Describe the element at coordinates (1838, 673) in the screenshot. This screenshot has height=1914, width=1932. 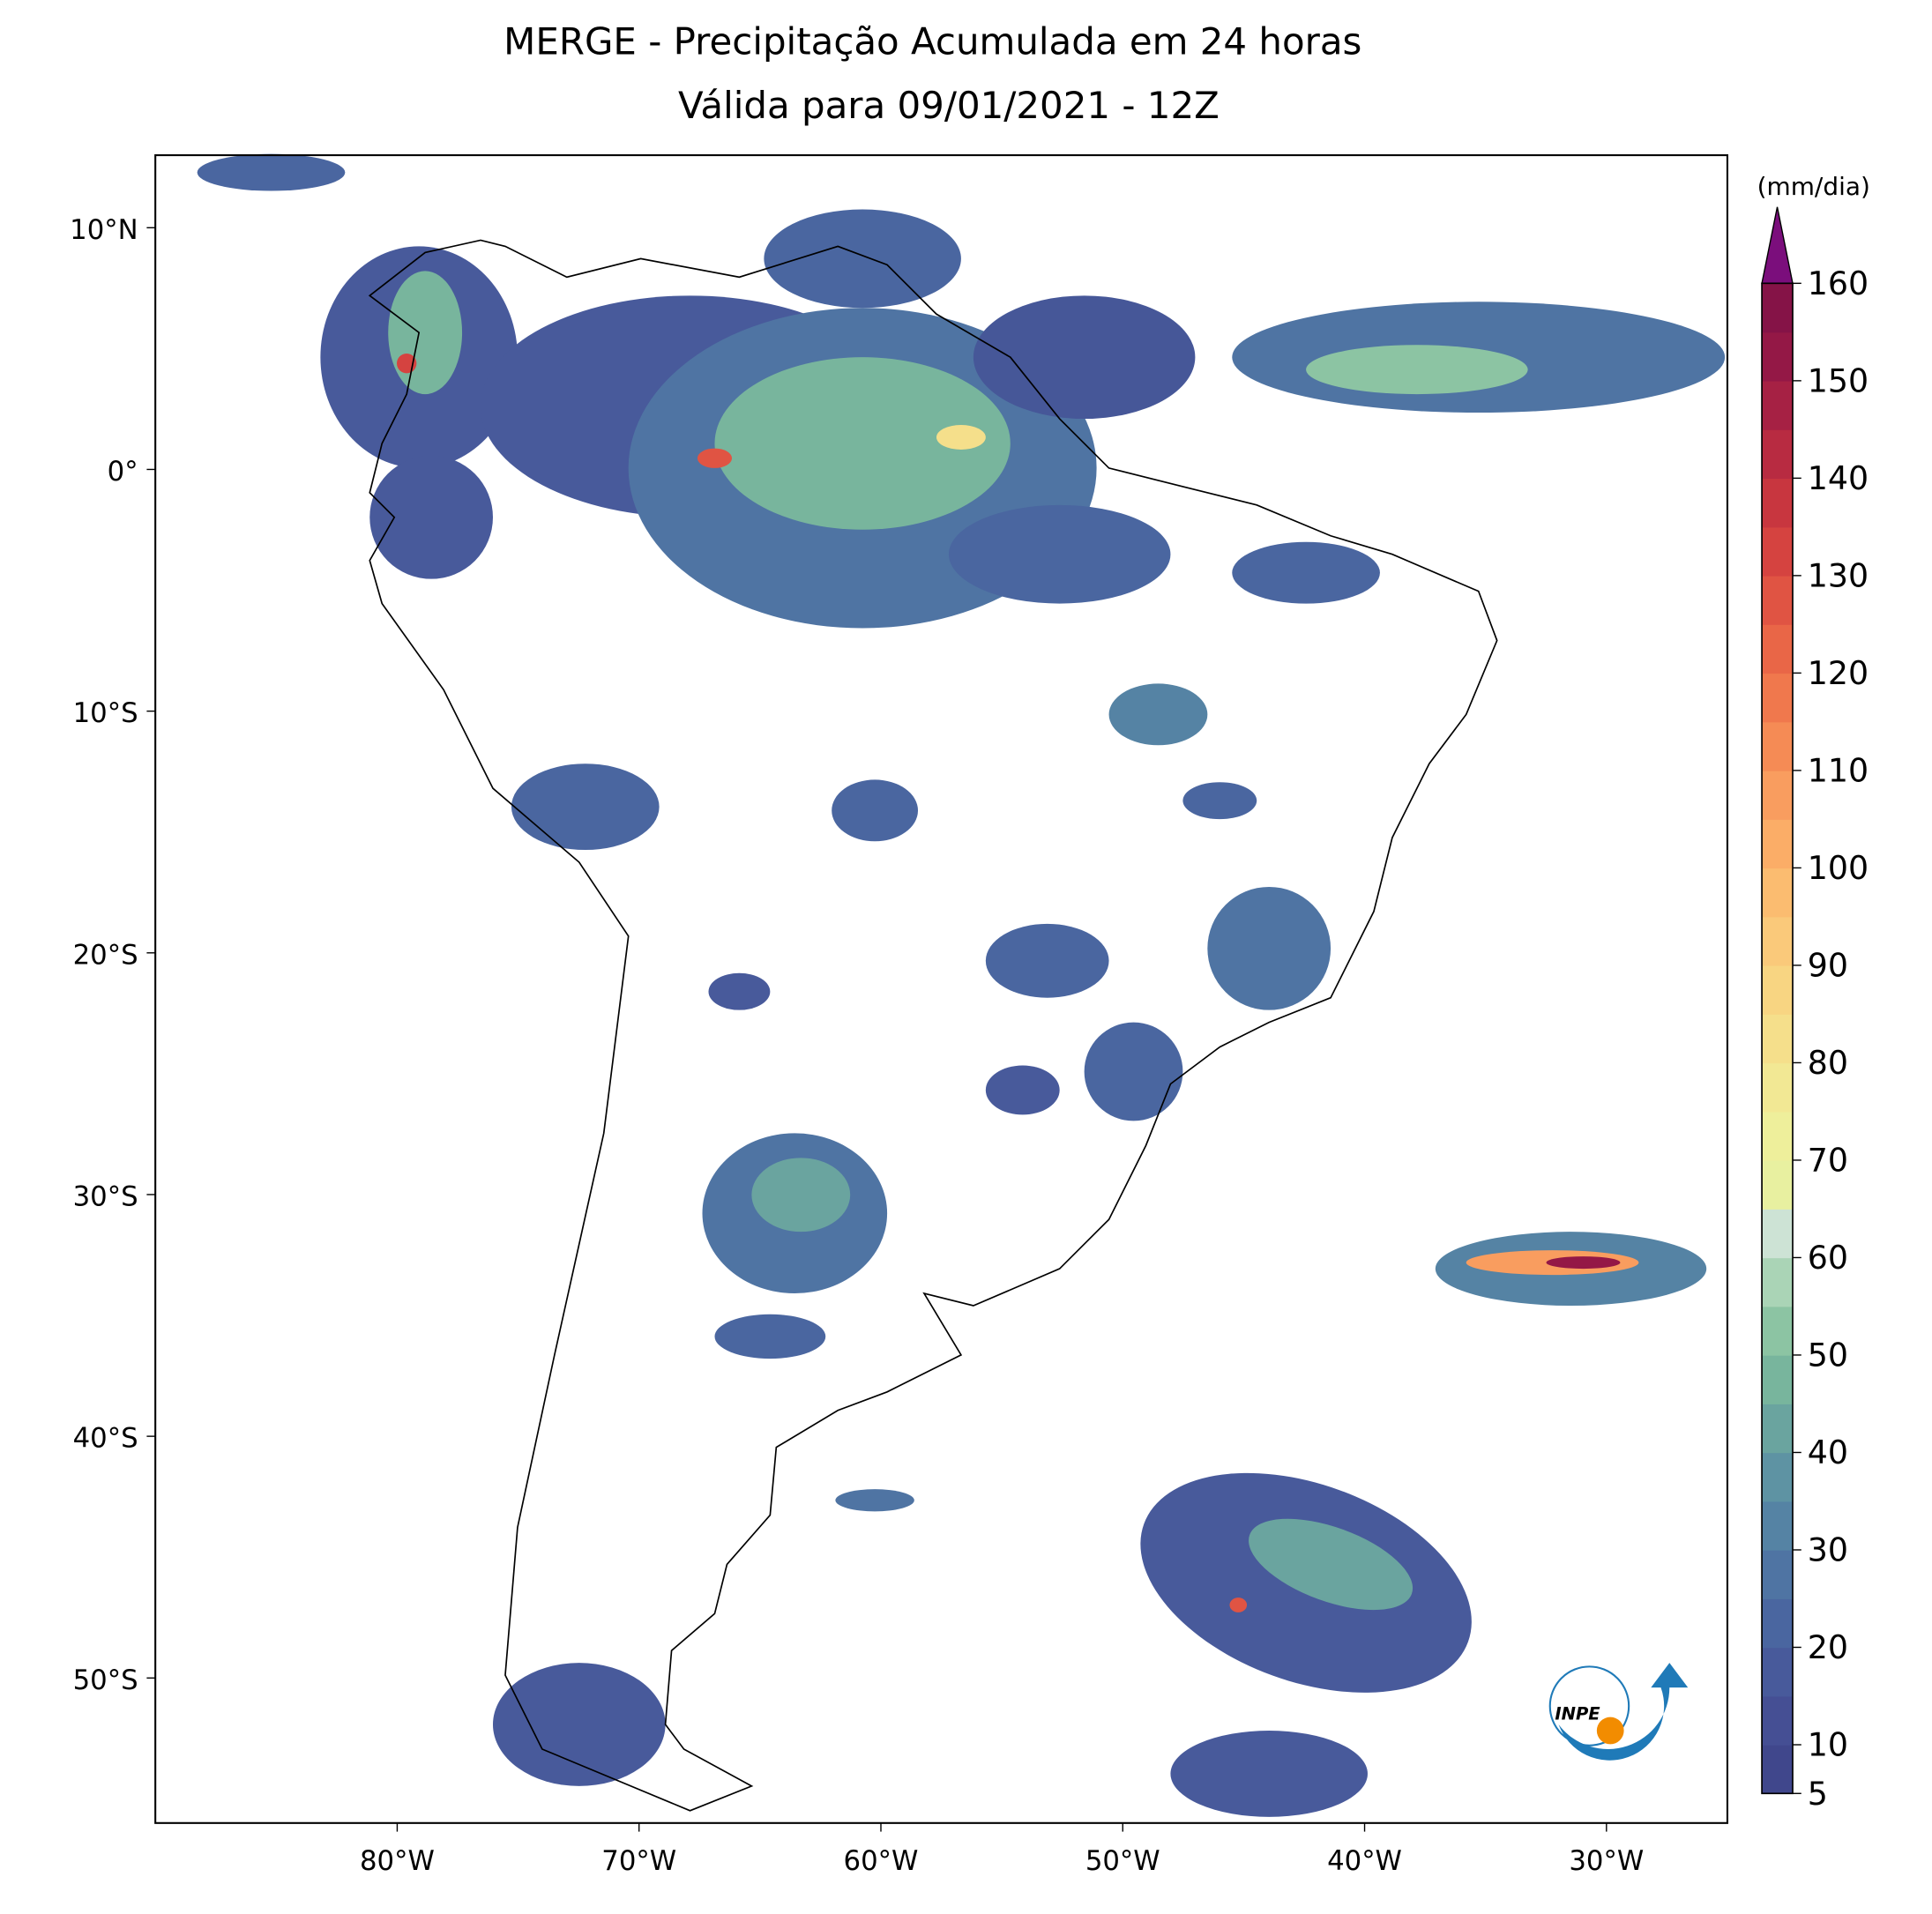
I see `colorbar-tick-label: 120` at that location.